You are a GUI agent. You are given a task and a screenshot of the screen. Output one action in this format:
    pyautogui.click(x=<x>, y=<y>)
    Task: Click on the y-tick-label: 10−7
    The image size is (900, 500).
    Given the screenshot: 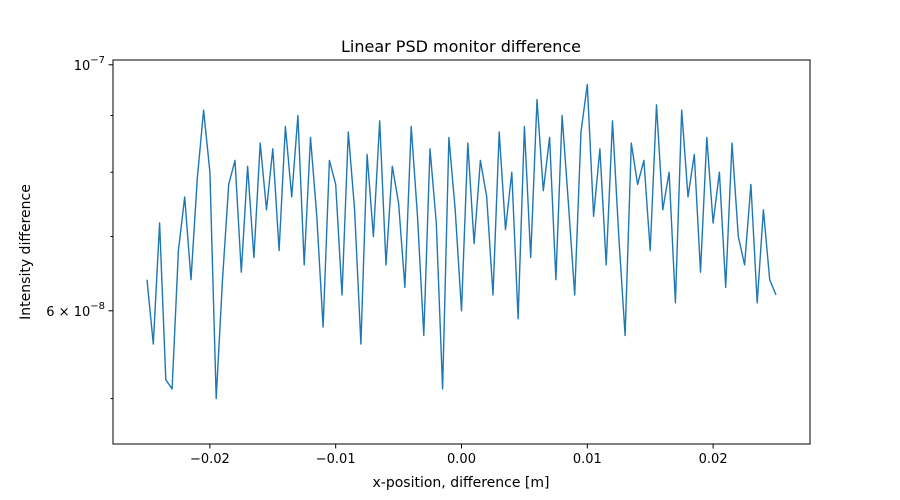 What is the action you would take?
    pyautogui.click(x=89, y=64)
    